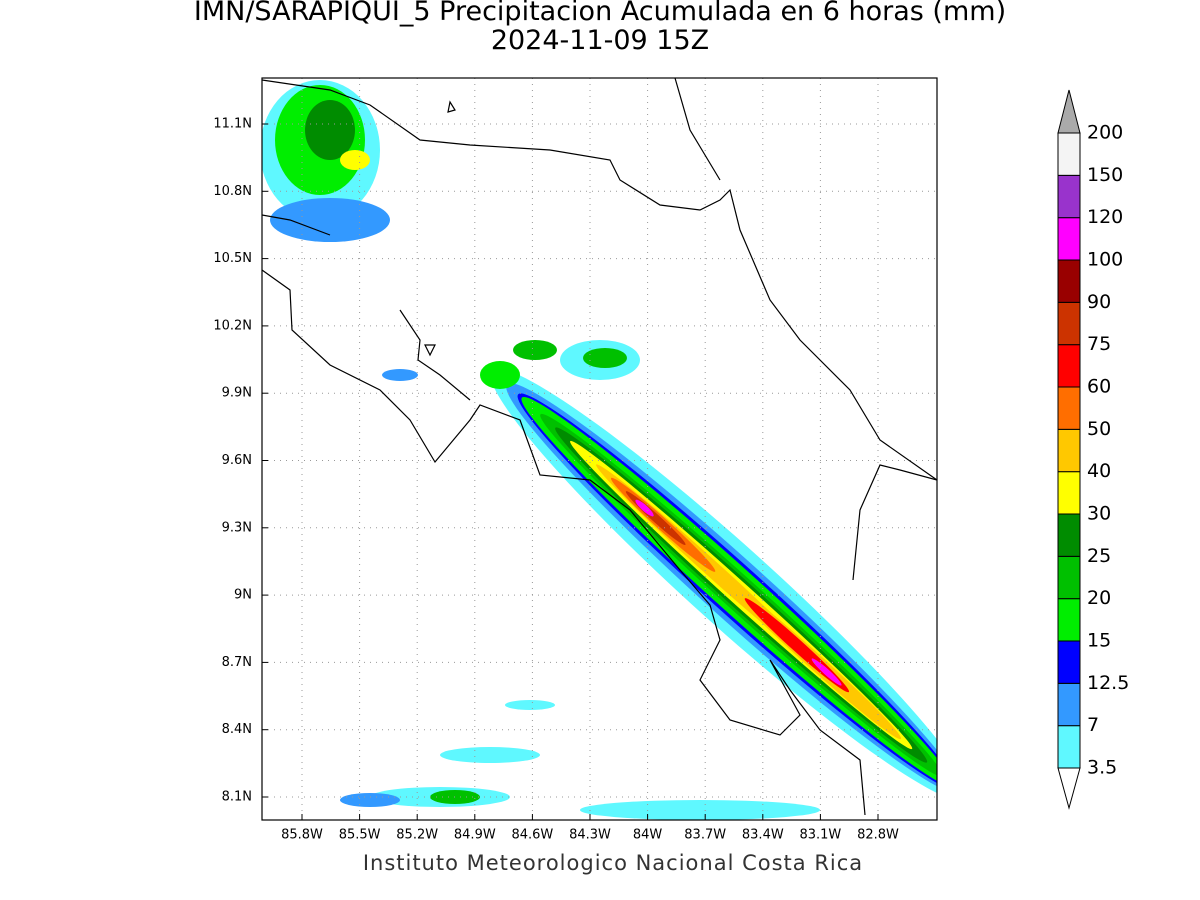 The height and width of the screenshot is (900, 1200). What do you see at coordinates (1102, 768) in the screenshot?
I see `colorbar-label: 3.5` at bounding box center [1102, 768].